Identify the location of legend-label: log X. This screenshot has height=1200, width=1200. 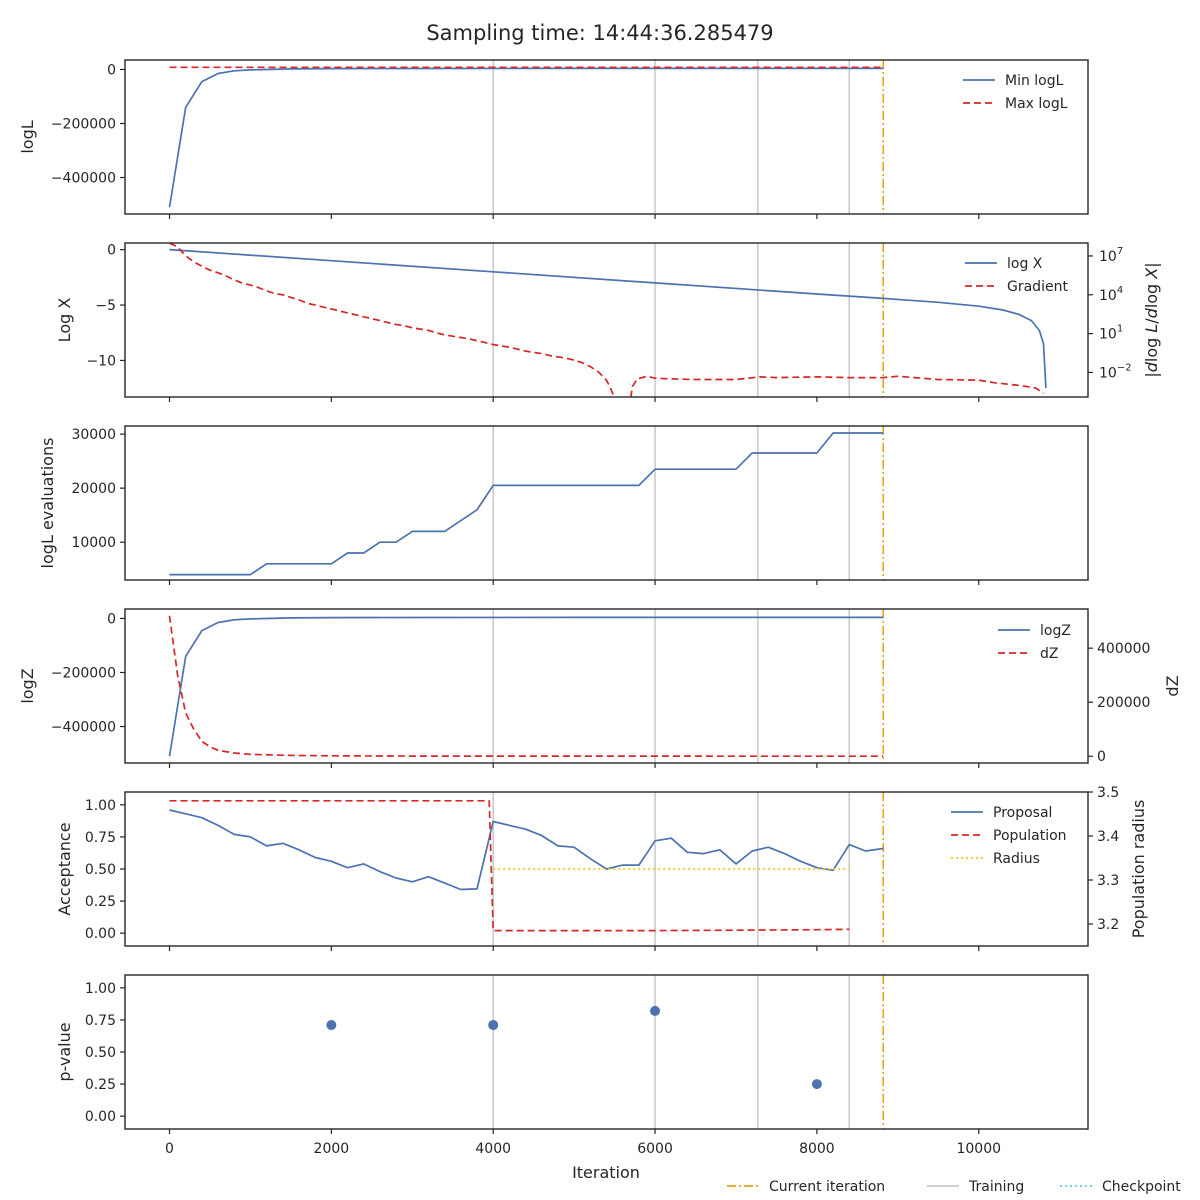
(1025, 264).